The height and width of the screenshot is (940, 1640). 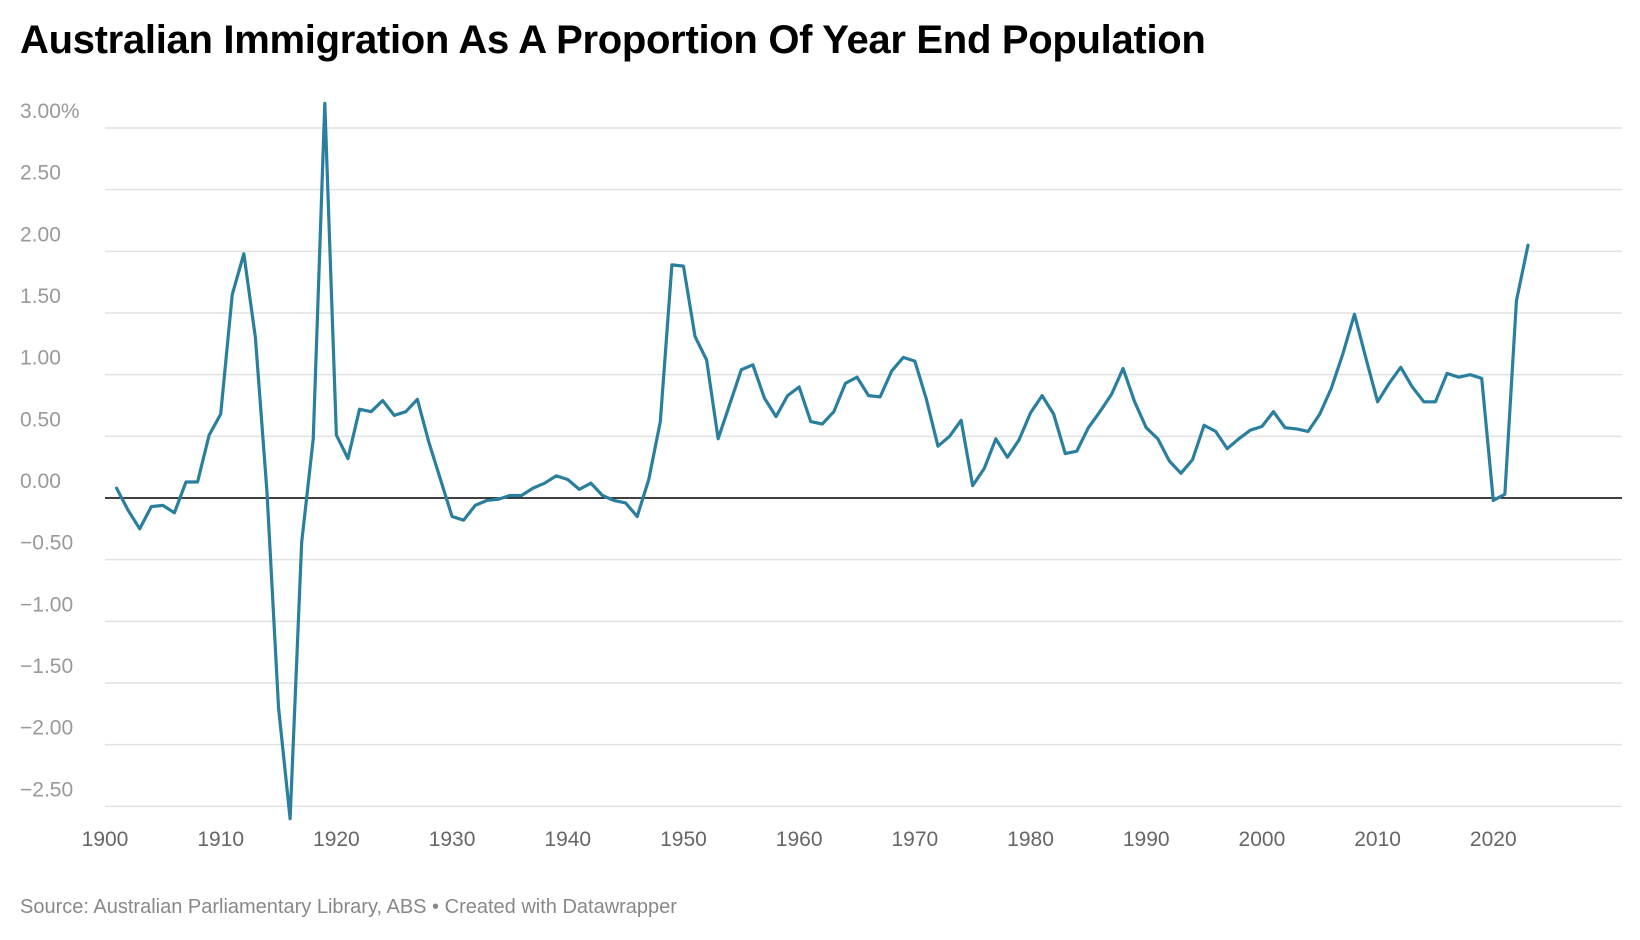 I want to click on y-tick-label: −0.50, so click(x=46, y=543).